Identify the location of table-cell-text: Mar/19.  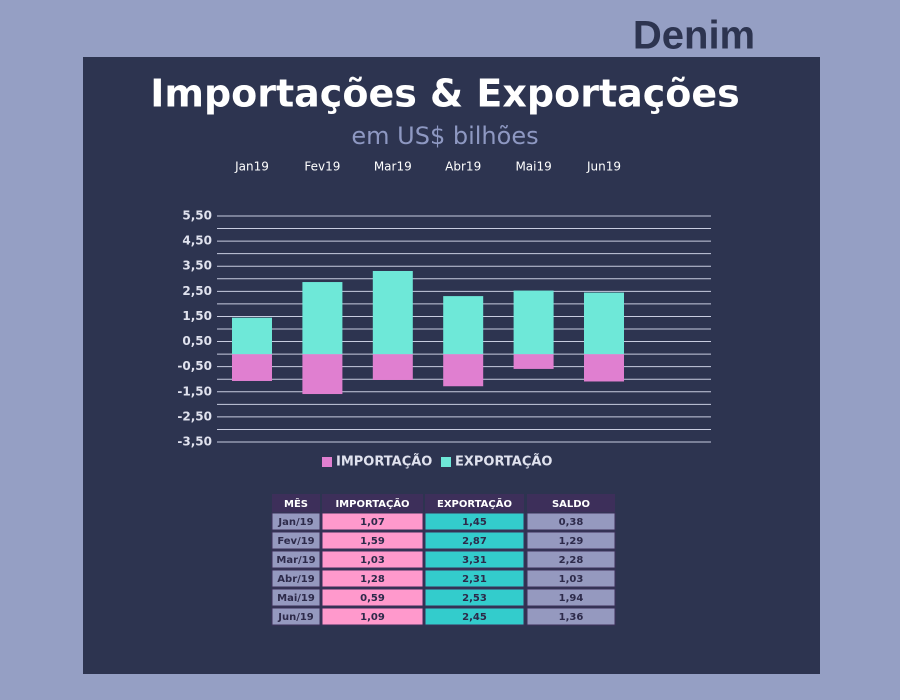
(295, 560).